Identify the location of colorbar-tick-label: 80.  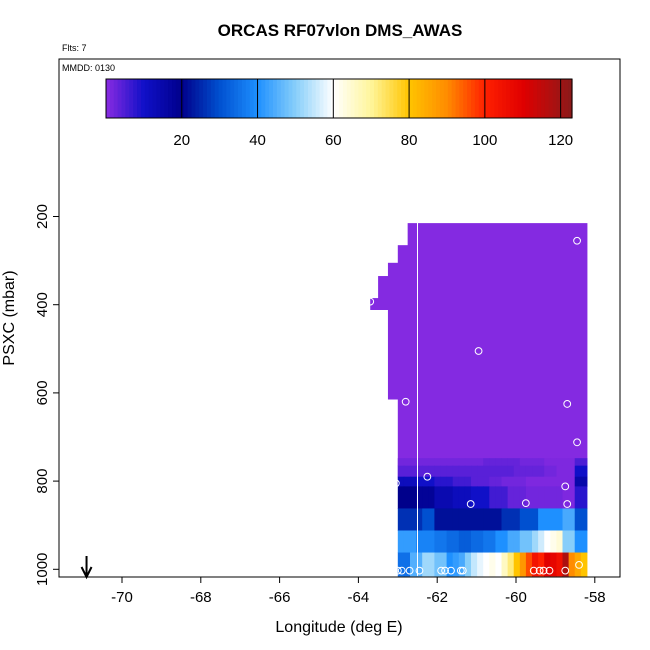
(409, 140).